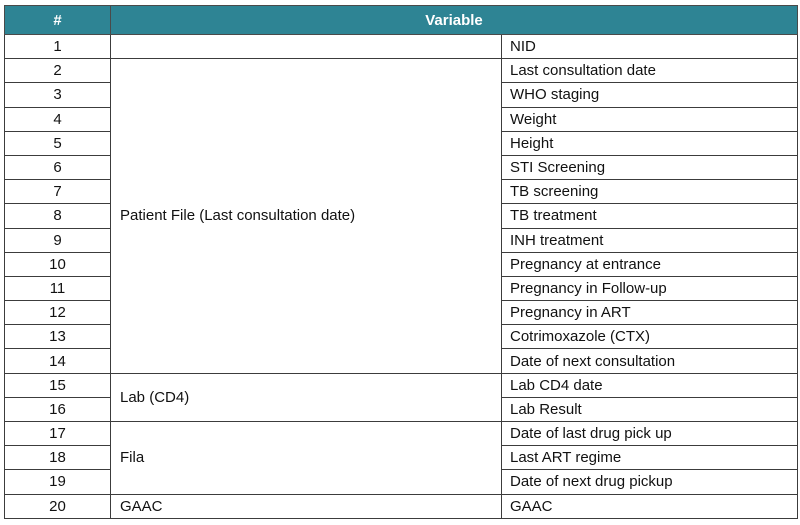 The image size is (800, 525). I want to click on row-number: 18, so click(57, 458).